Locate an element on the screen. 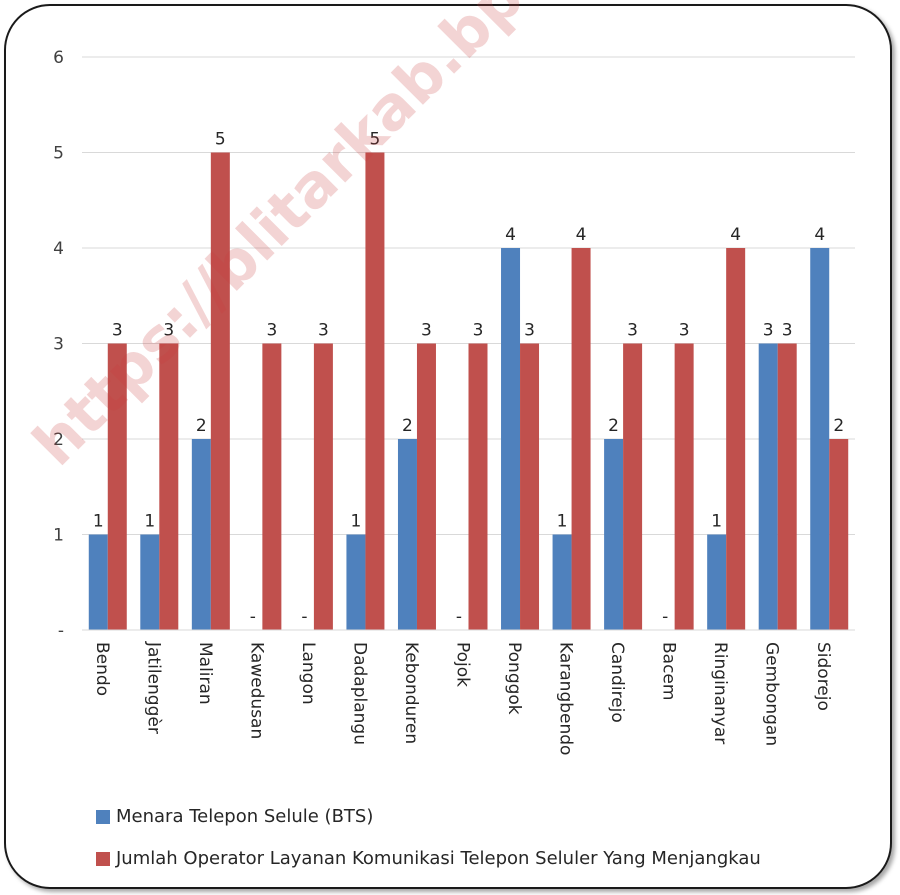 The height and width of the screenshot is (895, 900). y-tick-label: - is located at coordinates (61, 631).